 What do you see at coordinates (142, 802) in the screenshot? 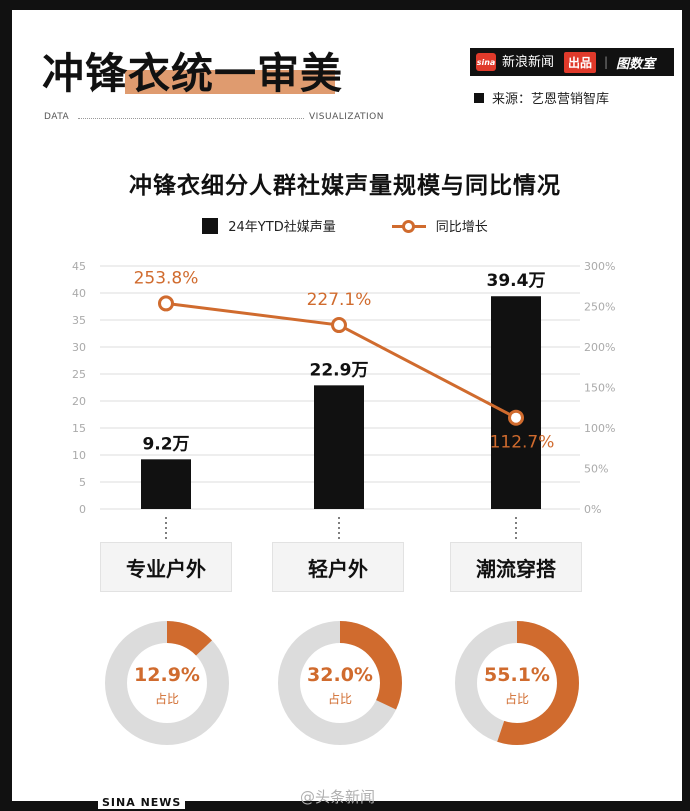
I see `footer-brand: SINA NEWS` at bounding box center [142, 802].